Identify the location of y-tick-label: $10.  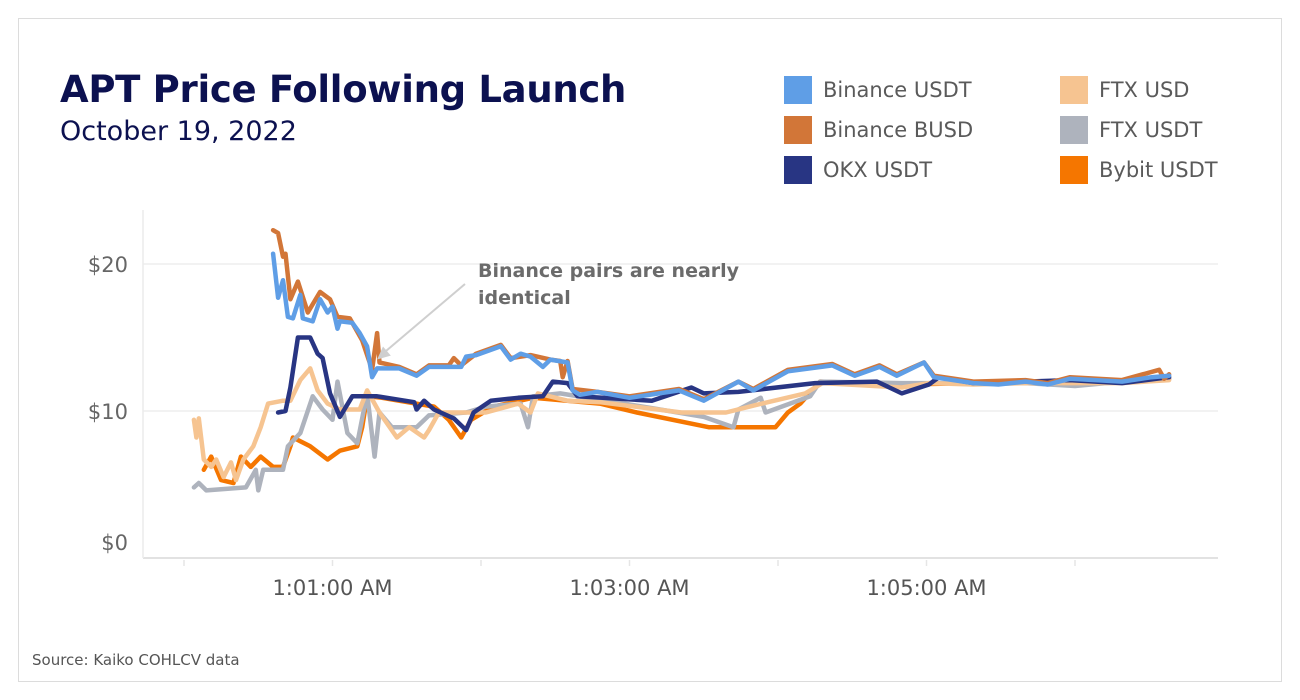
(108, 412).